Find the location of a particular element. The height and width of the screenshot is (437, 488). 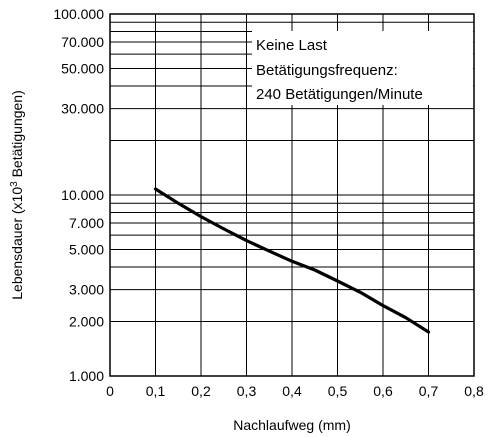

y-tick-label: 70.000 is located at coordinates (82, 42).